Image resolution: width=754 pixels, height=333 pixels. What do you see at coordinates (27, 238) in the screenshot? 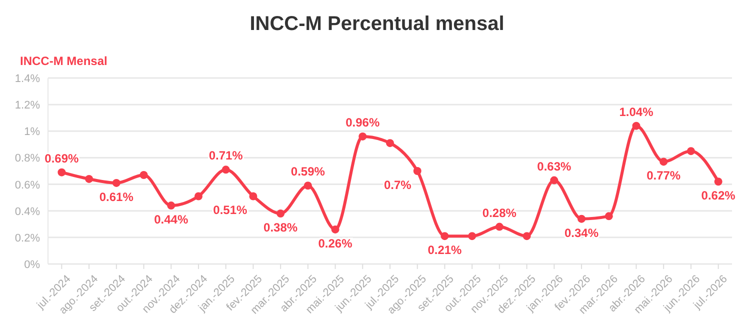
I see `y-tick-label: 0.2%` at bounding box center [27, 238].